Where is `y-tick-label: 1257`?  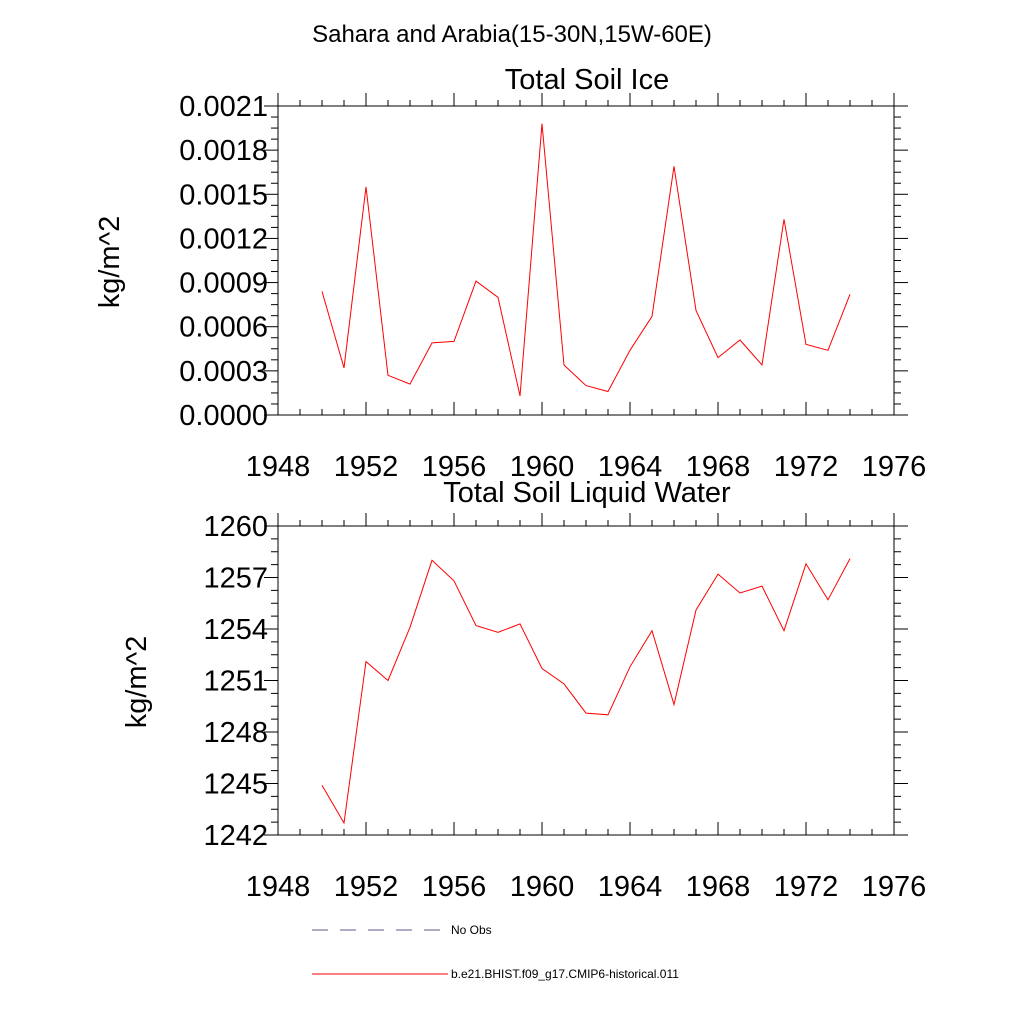 y-tick-label: 1257 is located at coordinates (235, 579).